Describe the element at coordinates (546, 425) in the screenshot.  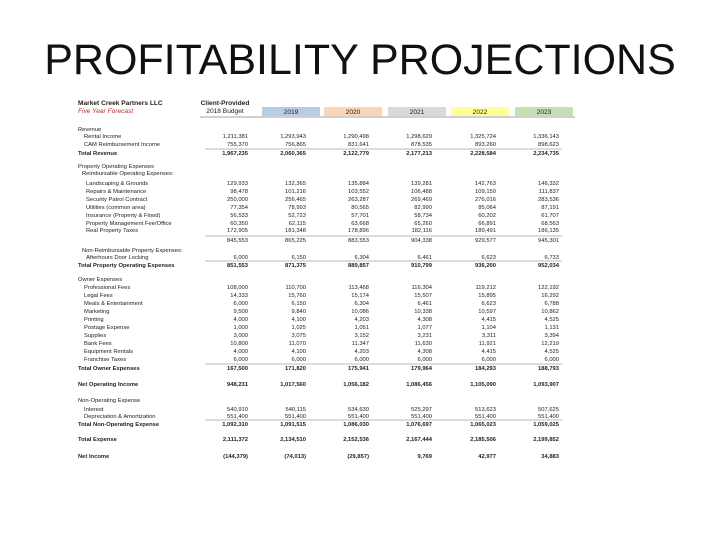
I see `cell-value: 1,059,025` at that location.